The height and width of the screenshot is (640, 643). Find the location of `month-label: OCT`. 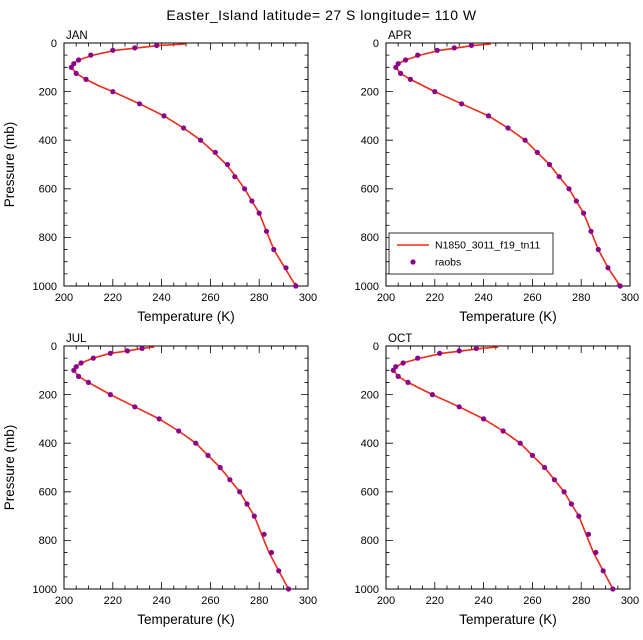

month-label: OCT is located at coordinates (400, 339).